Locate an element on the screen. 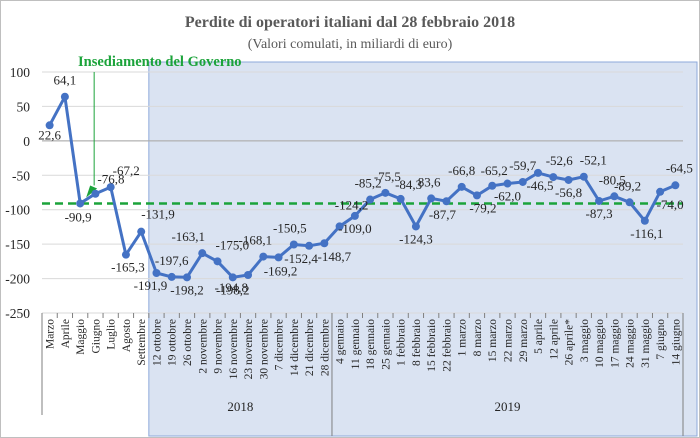 This screenshot has width=700, height=438. x-tick-label: 14 giugno is located at coordinates (676, 342).